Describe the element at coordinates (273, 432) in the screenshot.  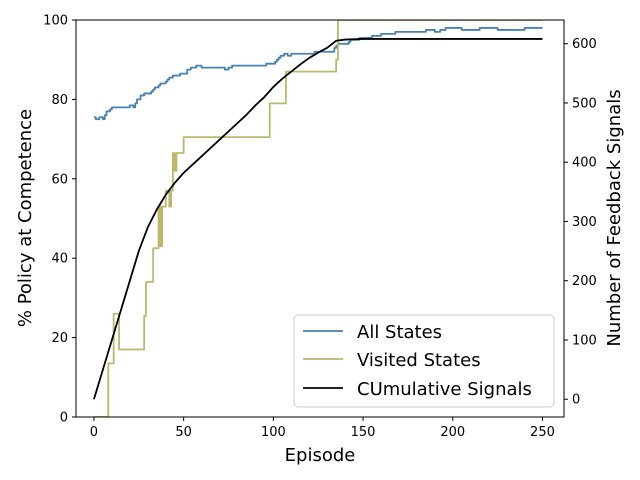
I see `x-tick-label: 100` at that location.